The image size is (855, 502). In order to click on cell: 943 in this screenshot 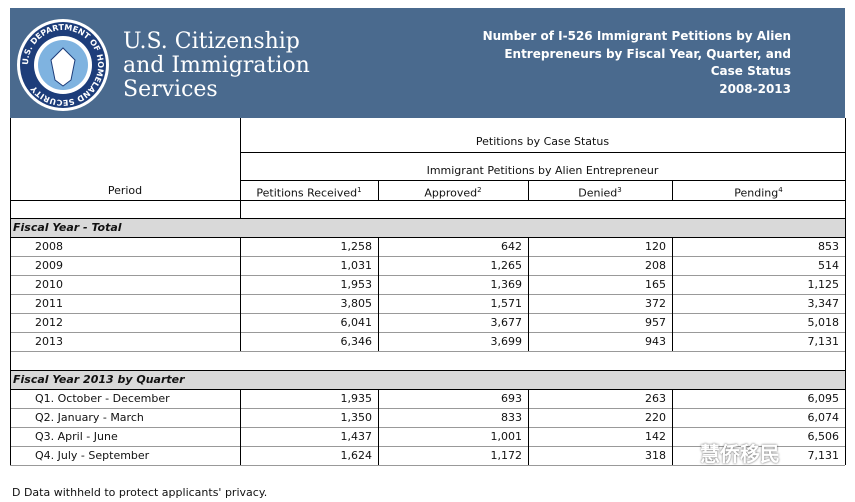, I will do `click(655, 341)`.